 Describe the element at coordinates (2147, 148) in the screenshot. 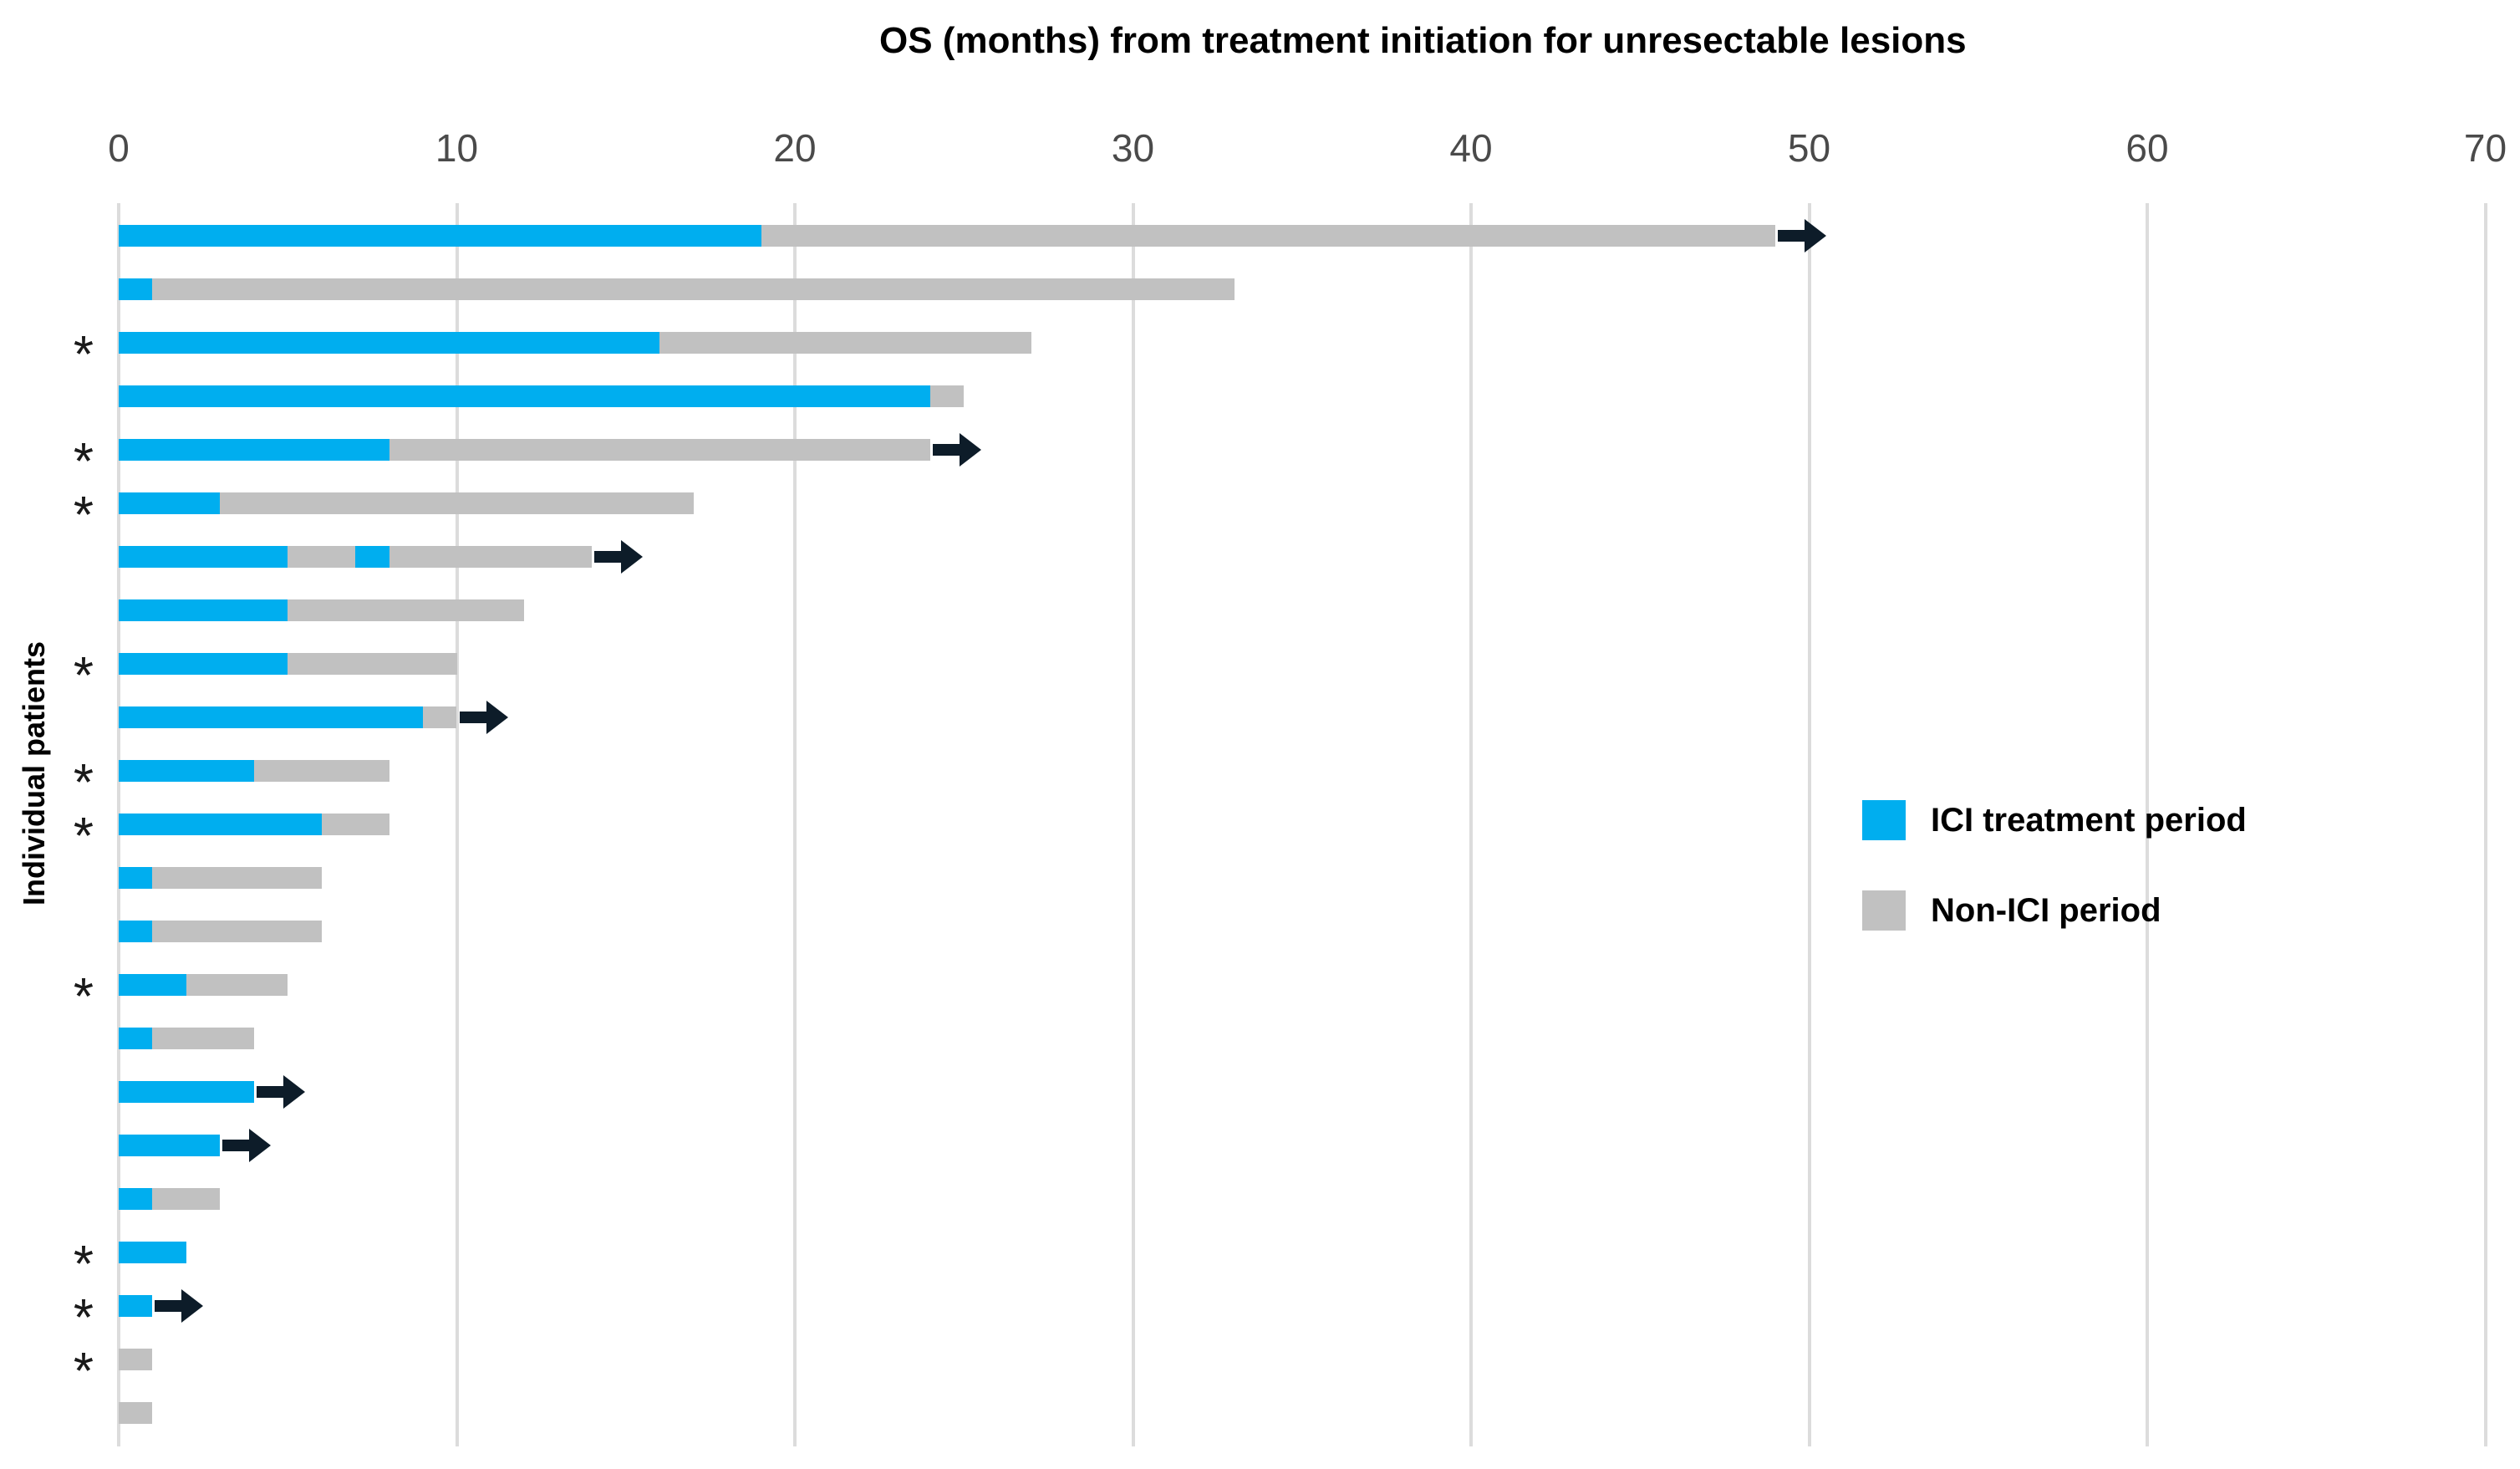

I see `x-tick-label: 60` at that location.